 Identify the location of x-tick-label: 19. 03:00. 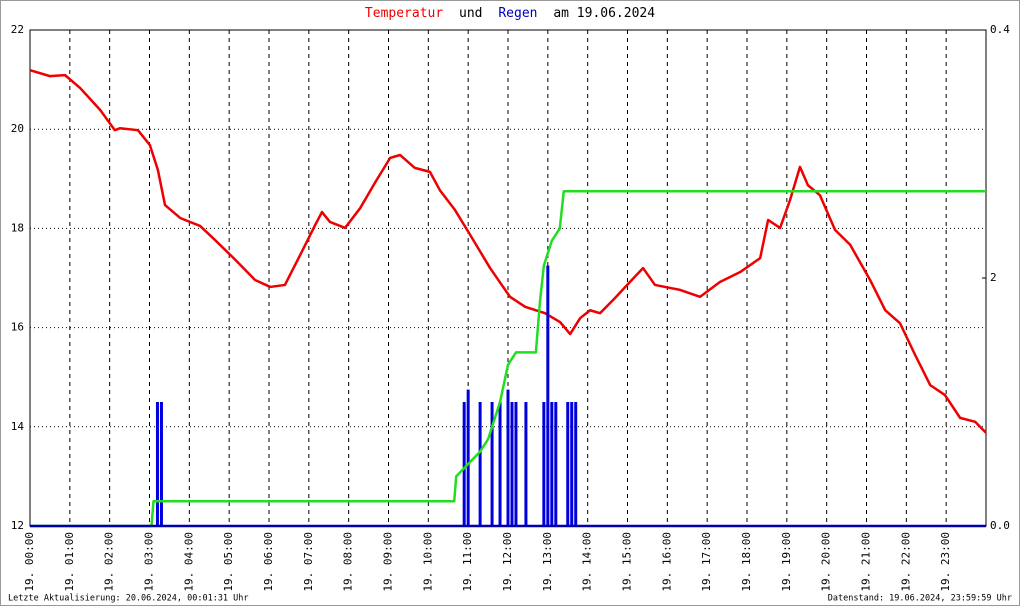
(149, 562).